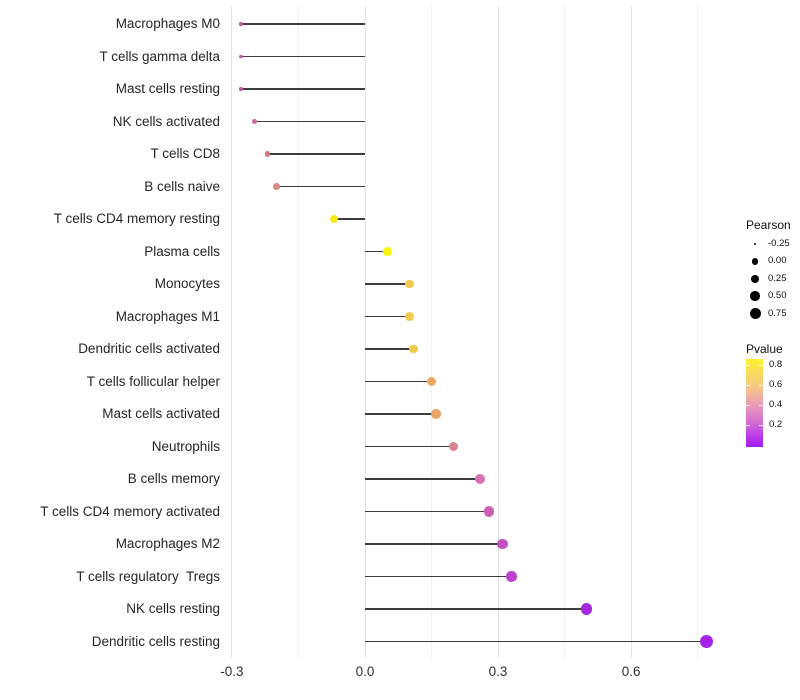  Describe the element at coordinates (182, 186) in the screenshot. I see `y-axis-label: B cells naive` at that location.